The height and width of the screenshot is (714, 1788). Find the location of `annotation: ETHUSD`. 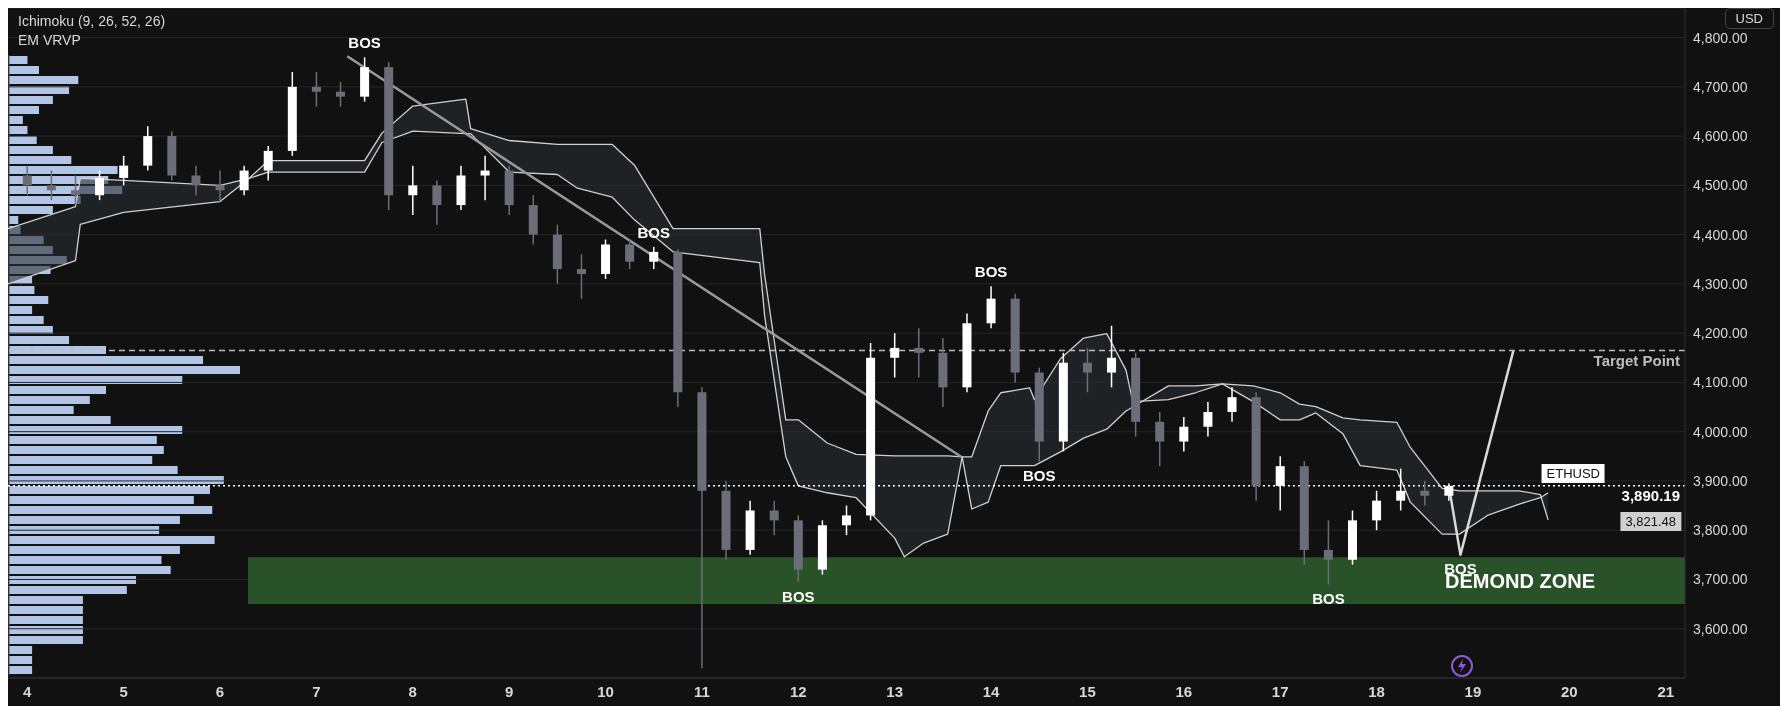

annotation: ETHUSD is located at coordinates (1573, 473).